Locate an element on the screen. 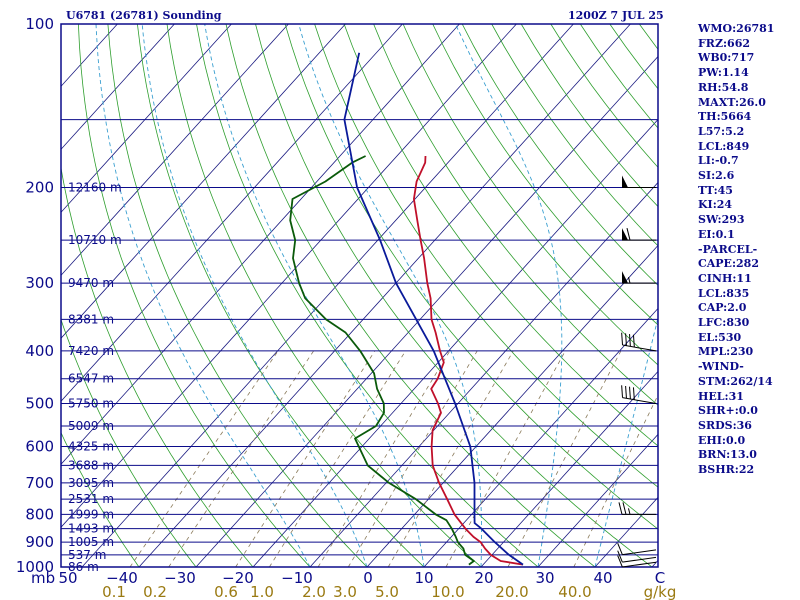  index-item: KI:24 is located at coordinates (715, 205).